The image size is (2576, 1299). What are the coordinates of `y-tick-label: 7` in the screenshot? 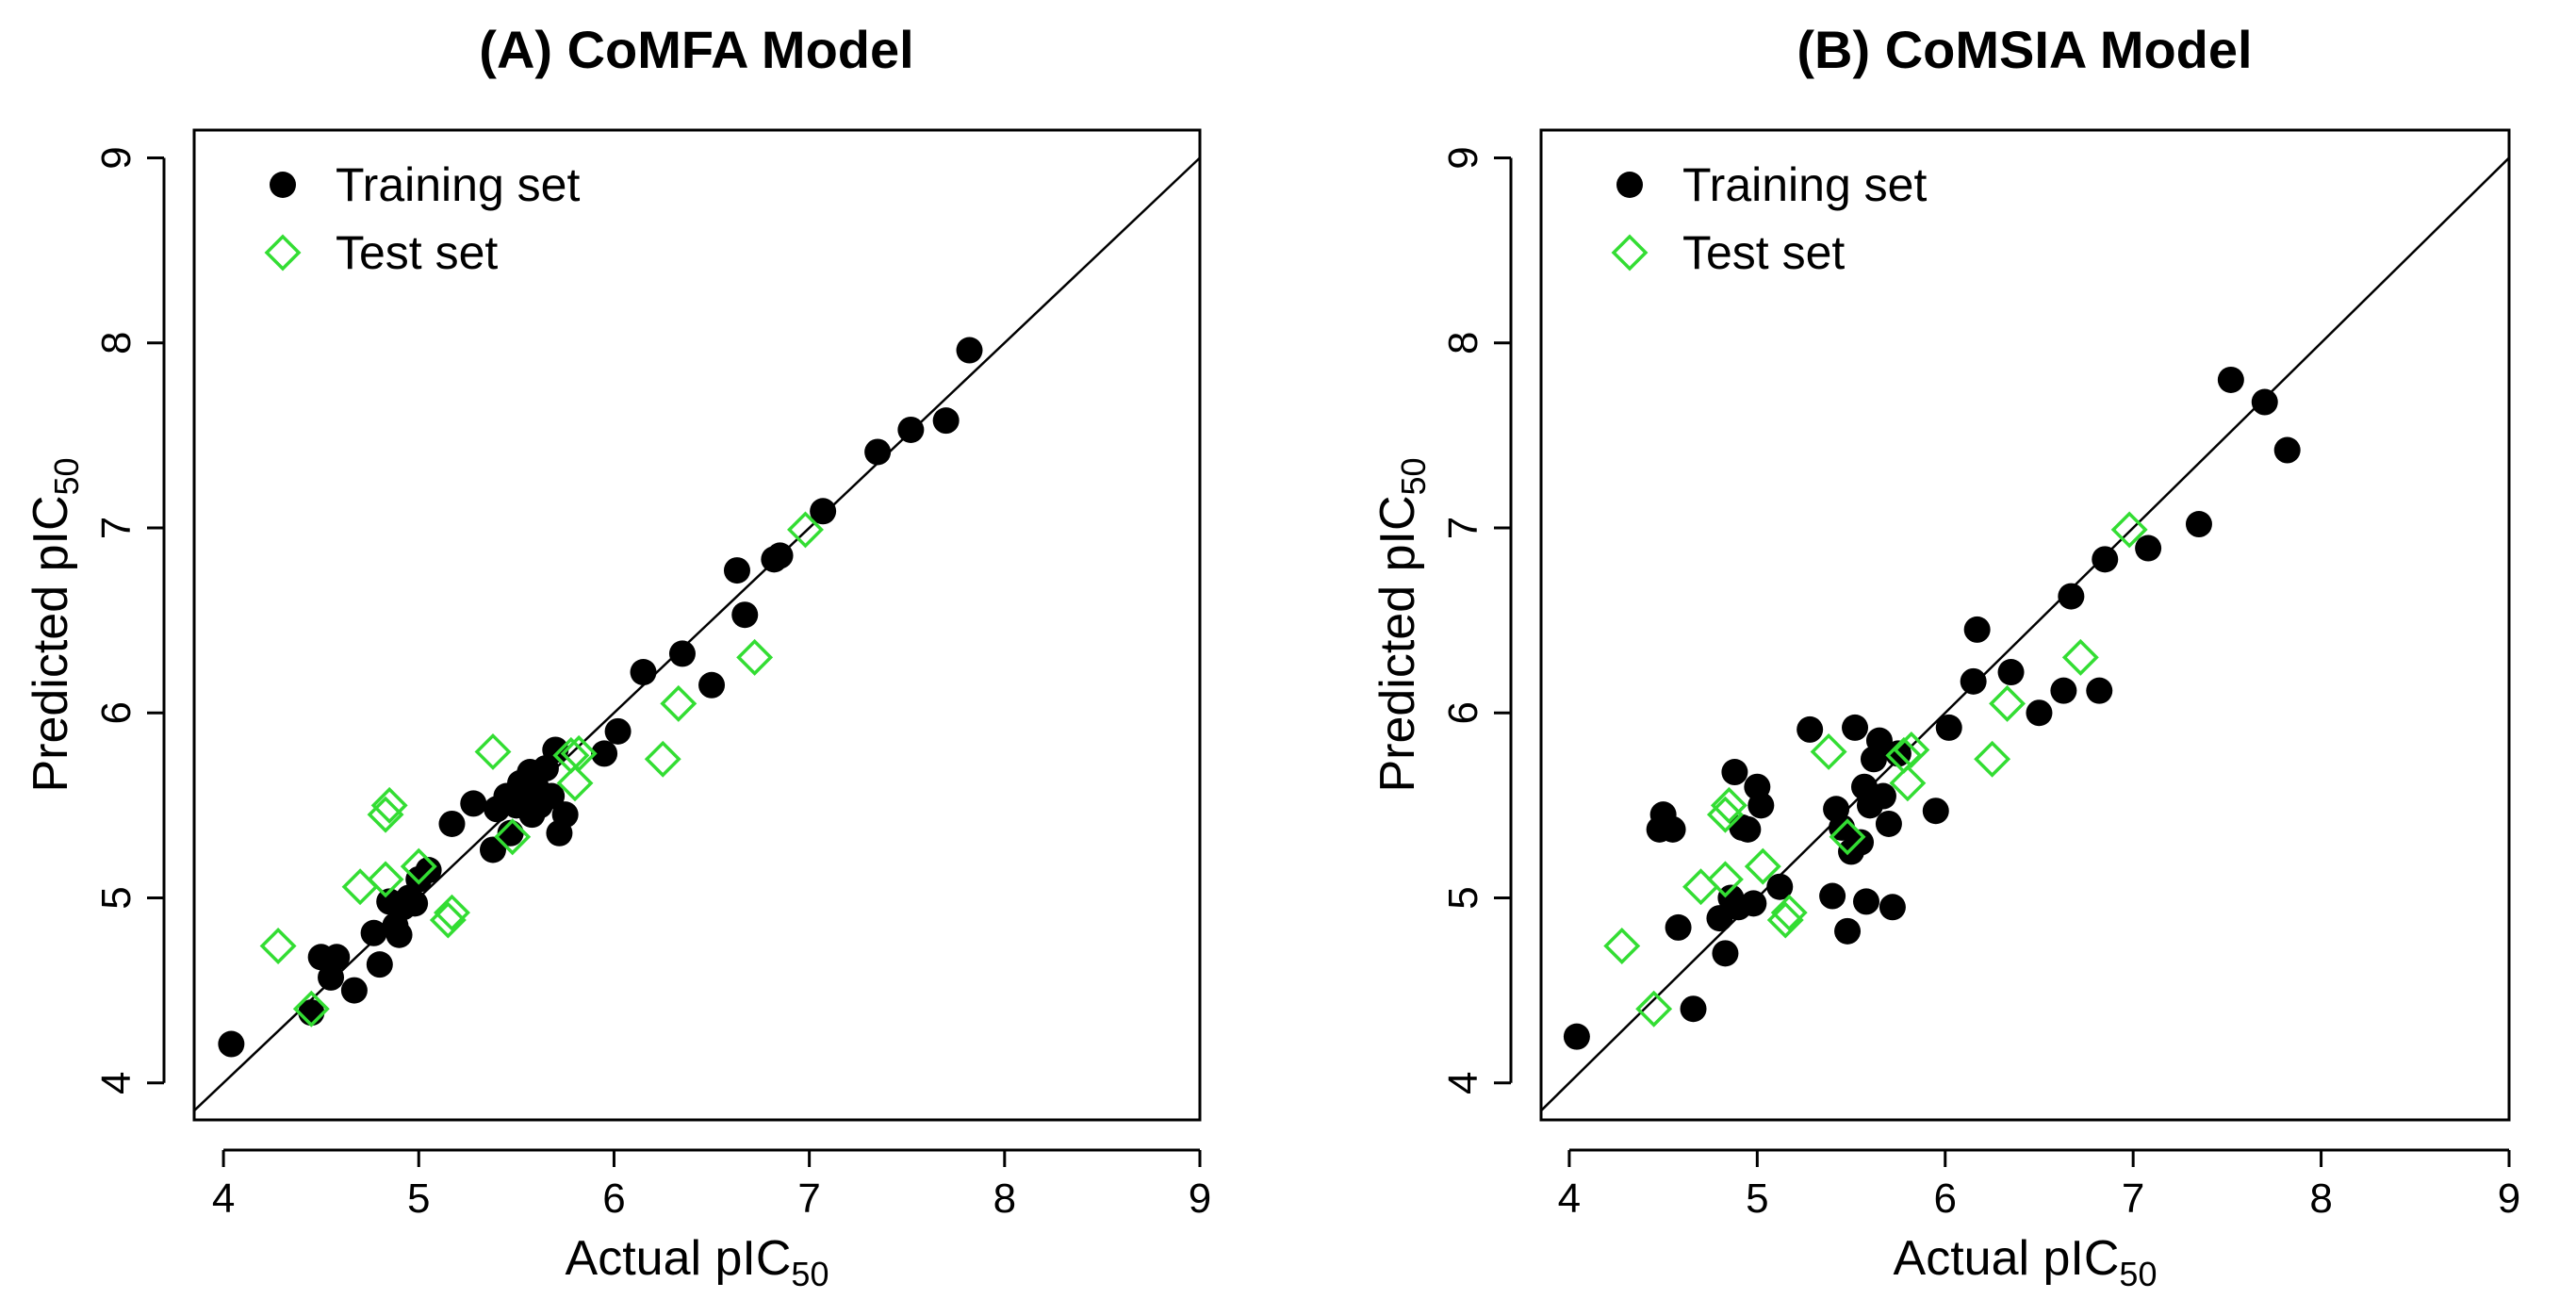 It's located at (1463, 528).